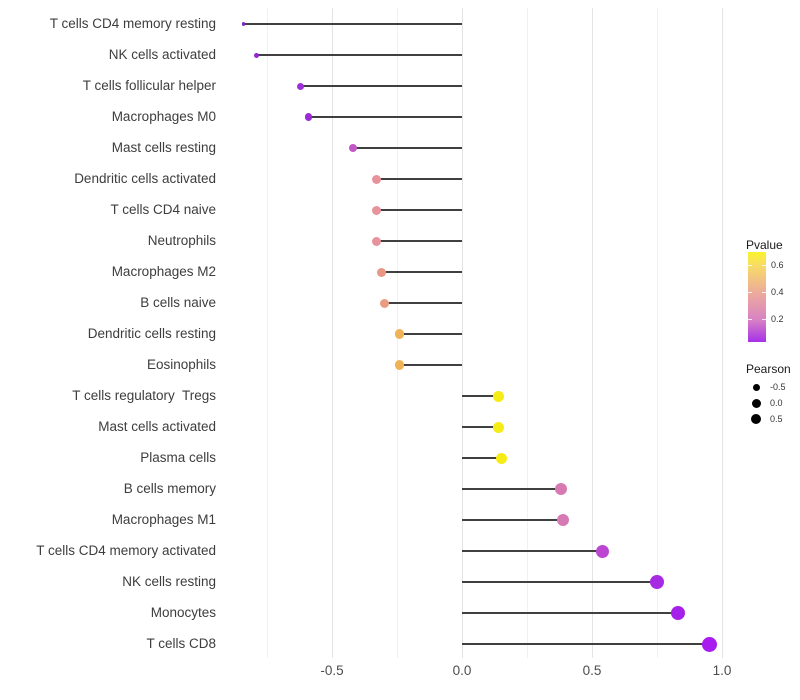 The image size is (800, 700). What do you see at coordinates (181, 364) in the screenshot?
I see `y-axis-label: Eosinophils` at bounding box center [181, 364].